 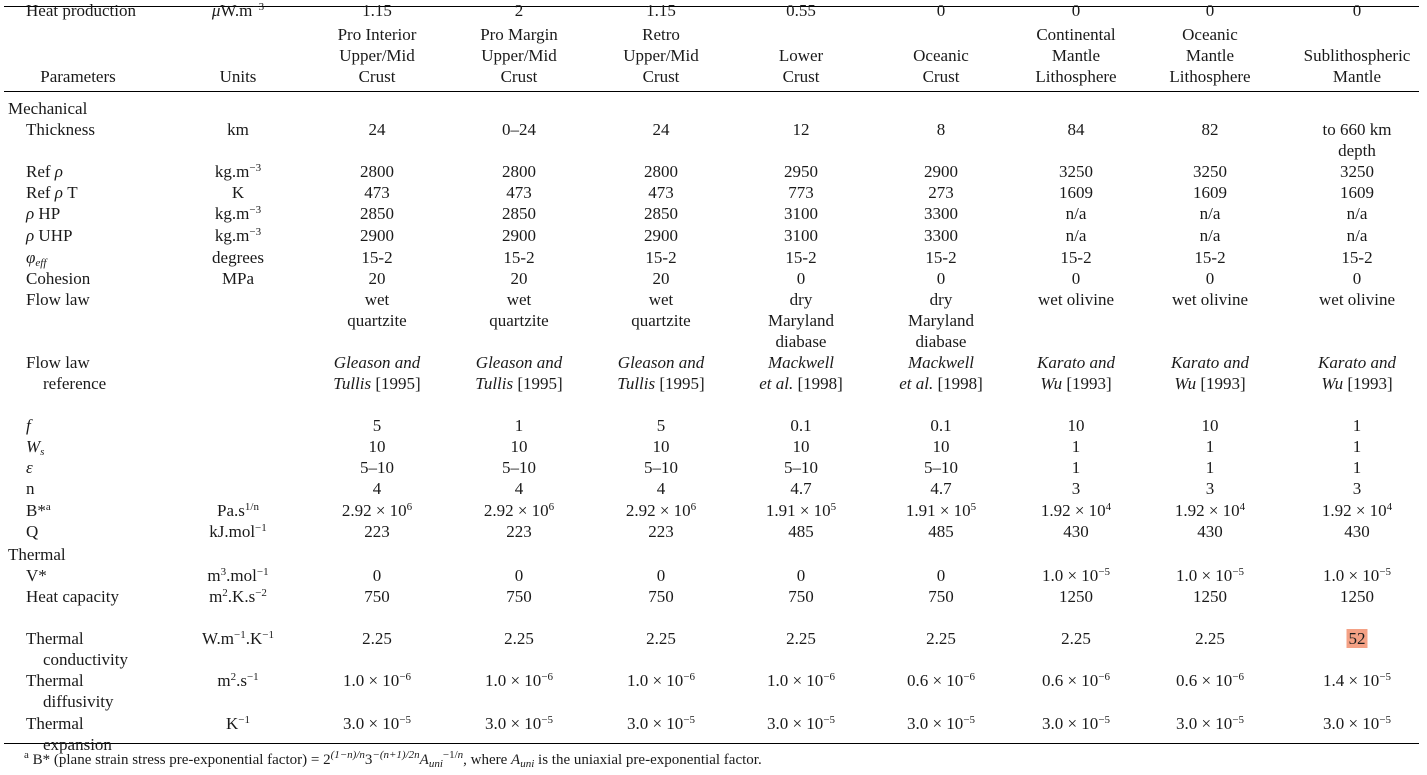 What do you see at coordinates (801, 10) in the screenshot?
I see `table-cell: 0.55` at bounding box center [801, 10].